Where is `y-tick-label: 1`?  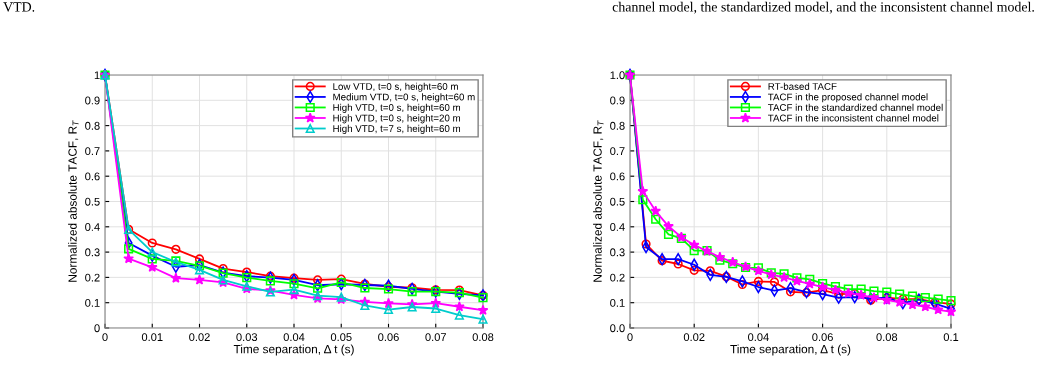 y-tick-label: 1 is located at coordinates (97, 75).